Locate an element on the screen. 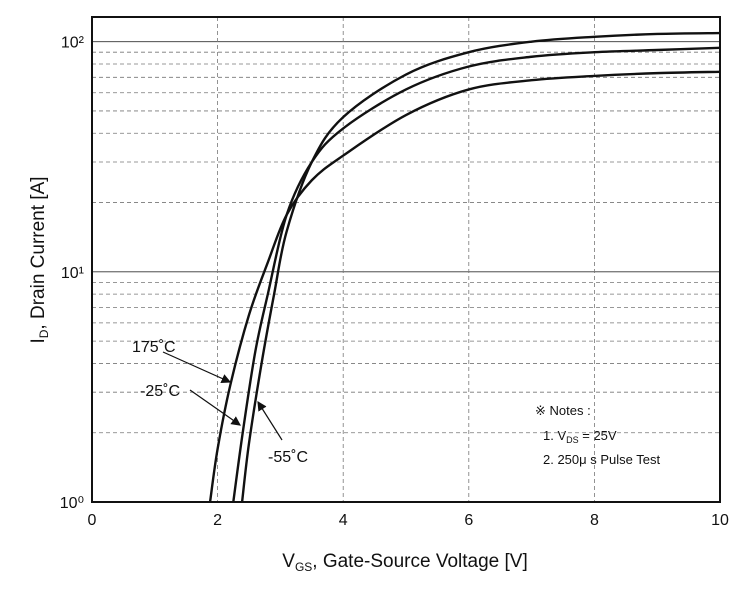 The height and width of the screenshot is (604, 743). series-label: -55˚C is located at coordinates (288, 457).